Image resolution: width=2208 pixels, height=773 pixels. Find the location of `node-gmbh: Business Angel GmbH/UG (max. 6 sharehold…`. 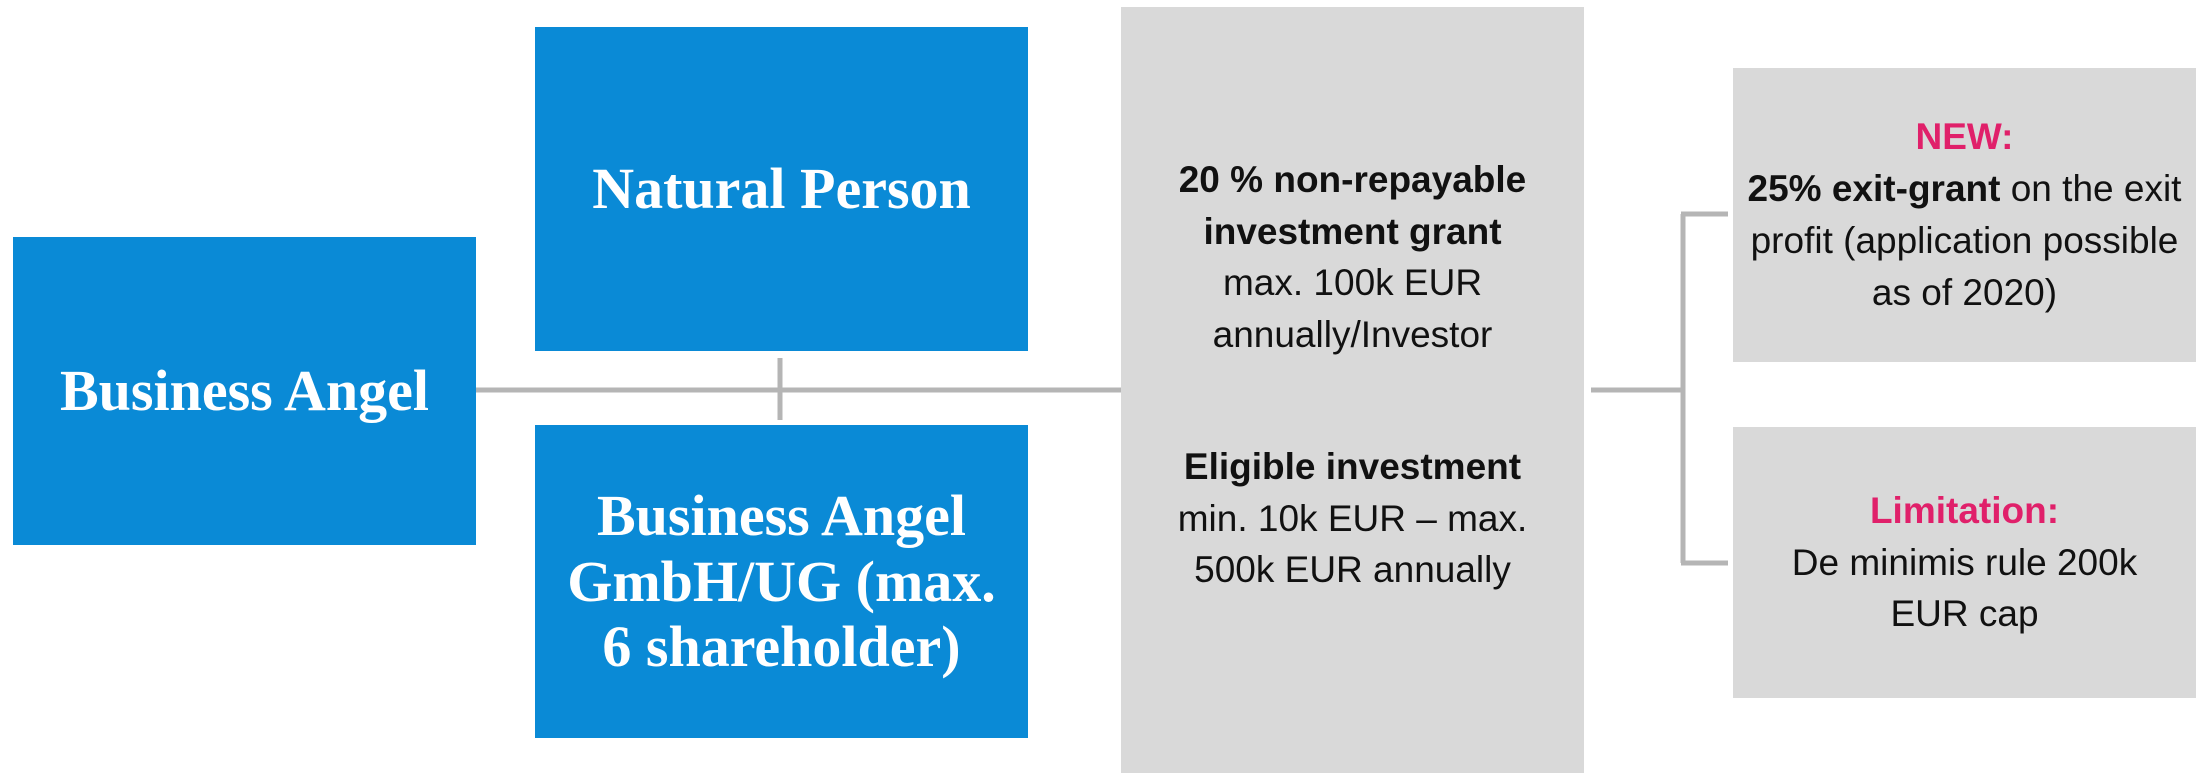

node-gmbh: Business Angel GmbH/UG (max. 6 sharehold… is located at coordinates (781, 581).